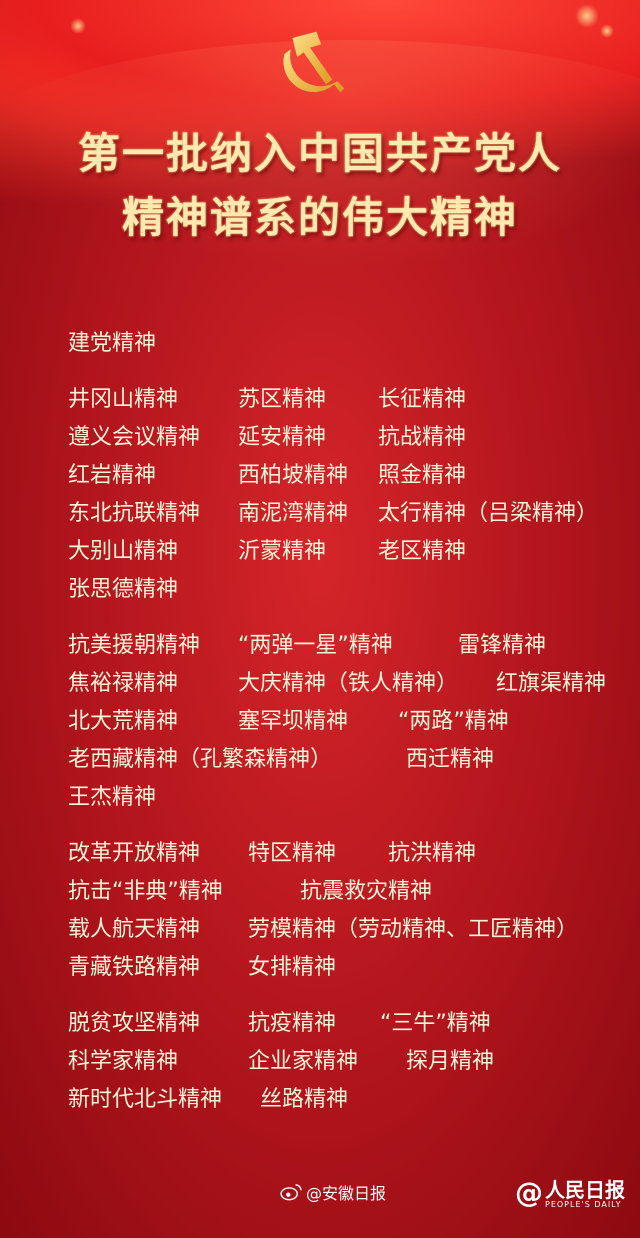  I want to click on page-title-line1: 第一批纳入中国共产党人, so click(319, 153).